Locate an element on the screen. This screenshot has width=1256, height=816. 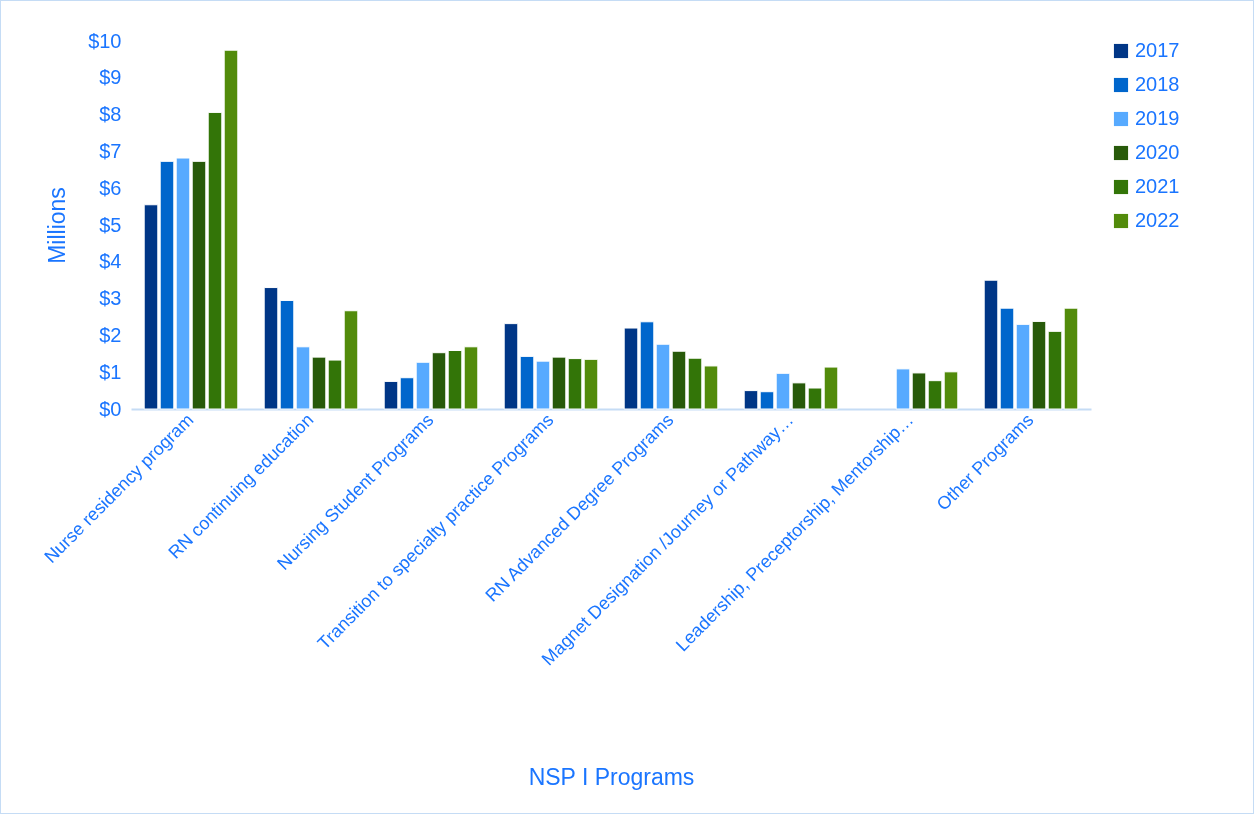
y-tick-label: $9 is located at coordinates (110, 77).